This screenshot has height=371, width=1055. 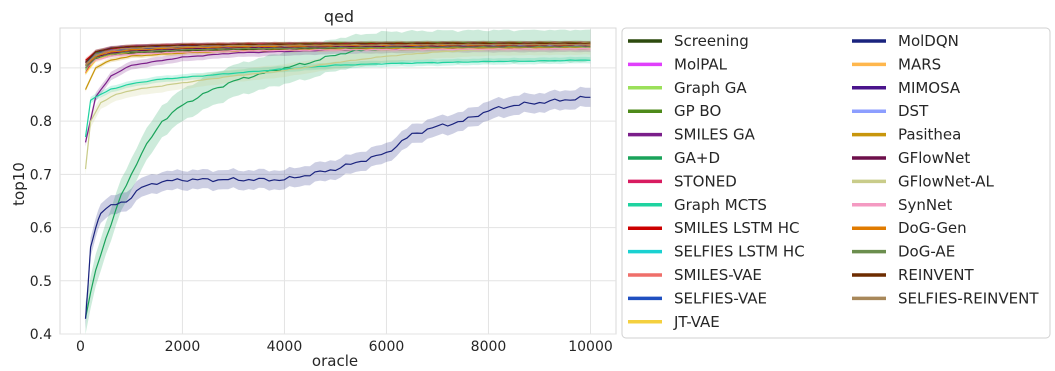 What do you see at coordinates (344, 347) in the screenshot?
I see `x-tick-labels: 0 2000 4000 6000 8000 10000` at bounding box center [344, 347].